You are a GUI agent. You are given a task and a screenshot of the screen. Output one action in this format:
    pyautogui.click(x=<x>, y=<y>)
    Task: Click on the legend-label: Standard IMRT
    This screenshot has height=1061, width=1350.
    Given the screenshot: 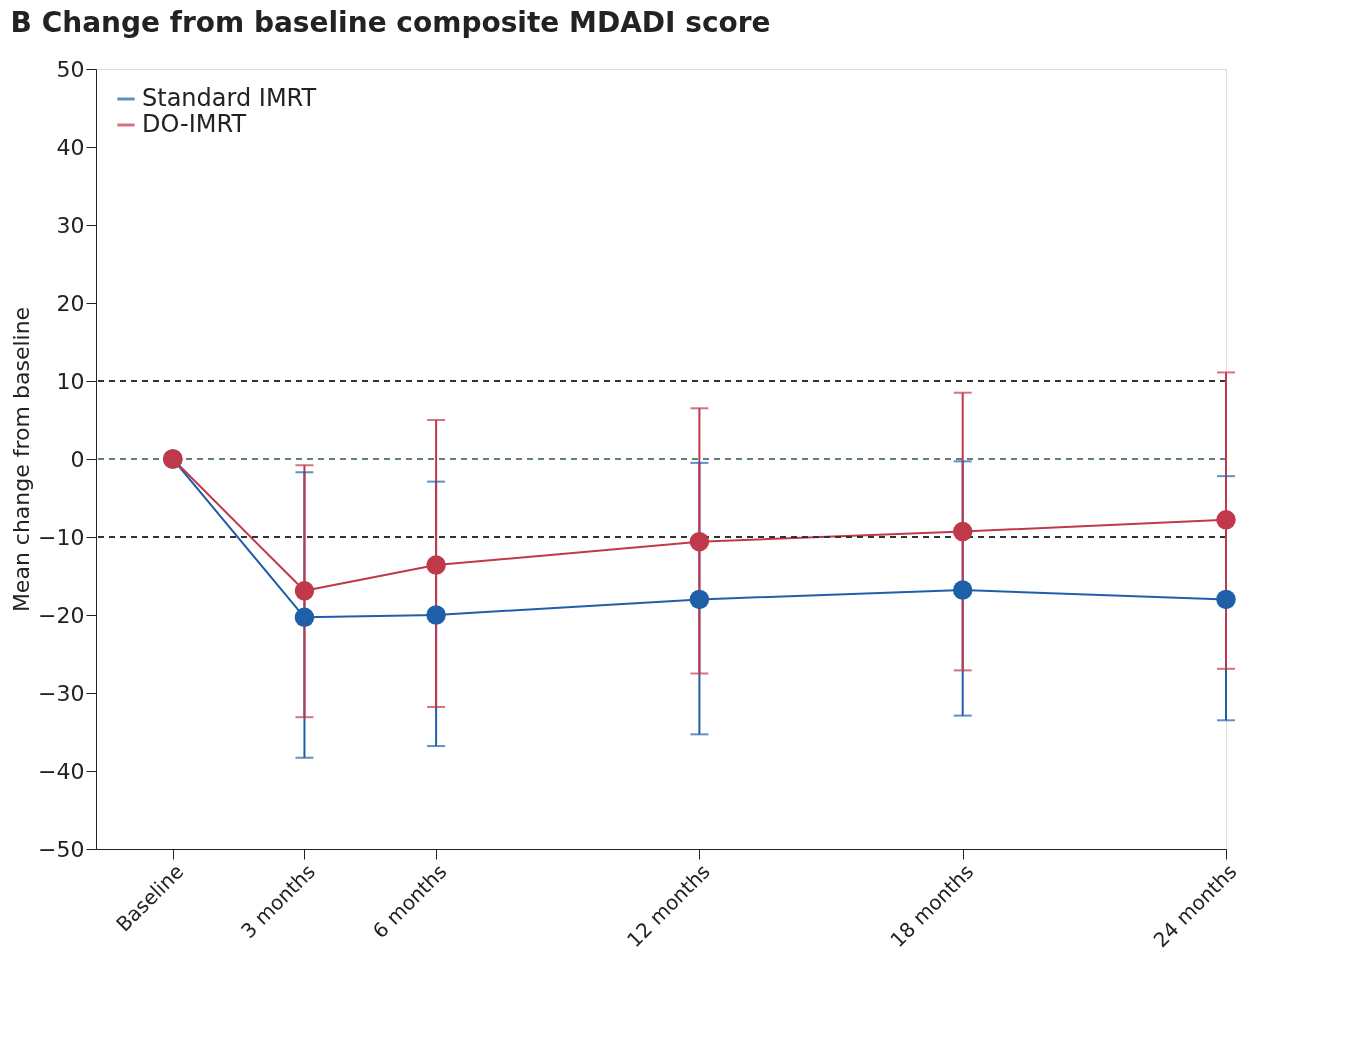 What is the action you would take?
    pyautogui.click(x=229, y=98)
    